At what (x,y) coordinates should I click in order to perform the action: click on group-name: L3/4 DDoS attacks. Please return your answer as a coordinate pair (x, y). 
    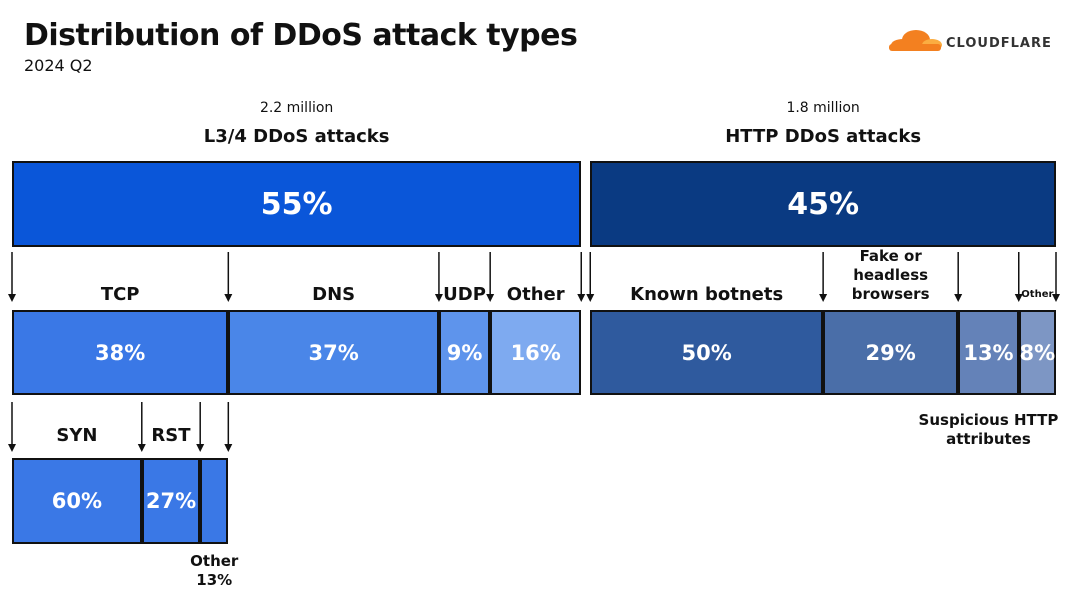
    Looking at the image, I should click on (296, 136).